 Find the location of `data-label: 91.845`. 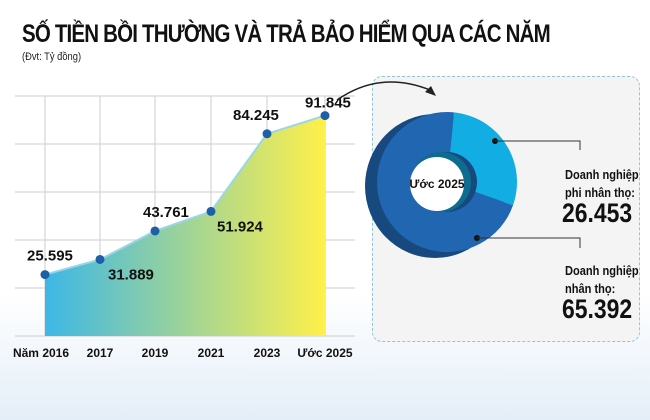

data-label: 91.845 is located at coordinates (328, 103).